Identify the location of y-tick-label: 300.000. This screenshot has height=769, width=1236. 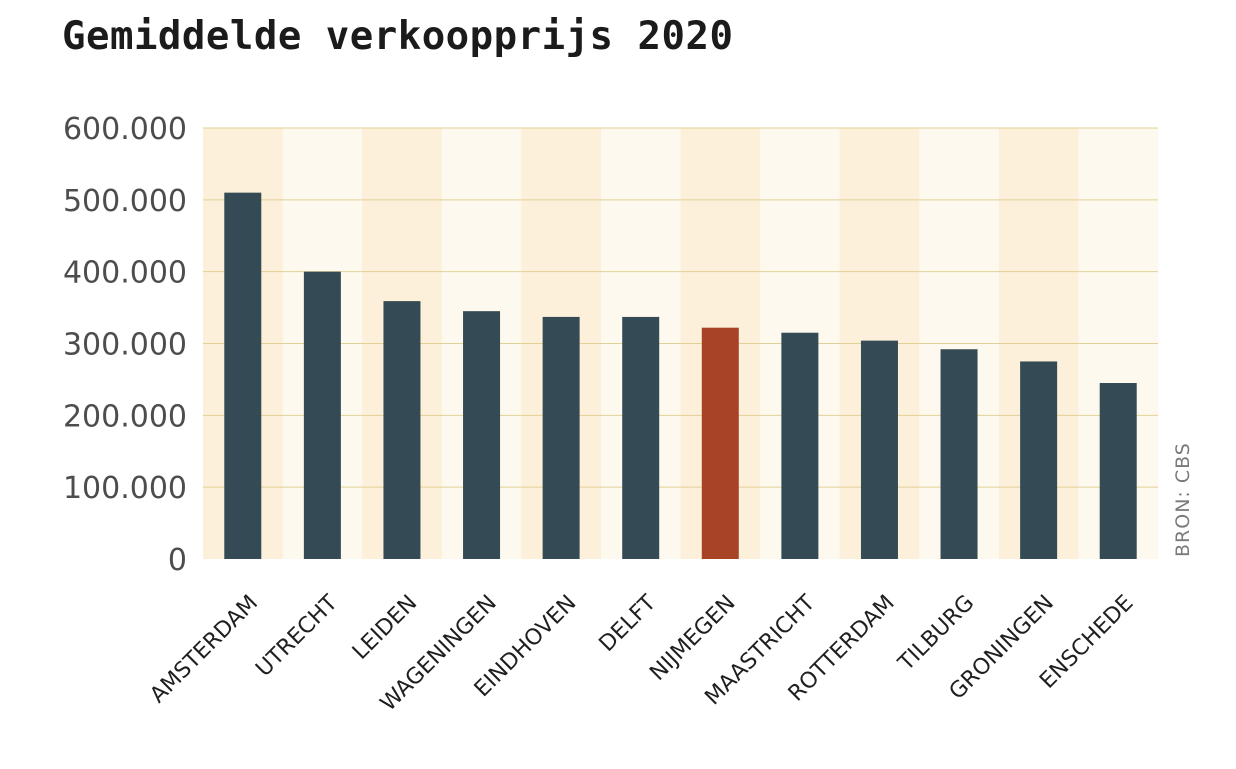
(125, 345).